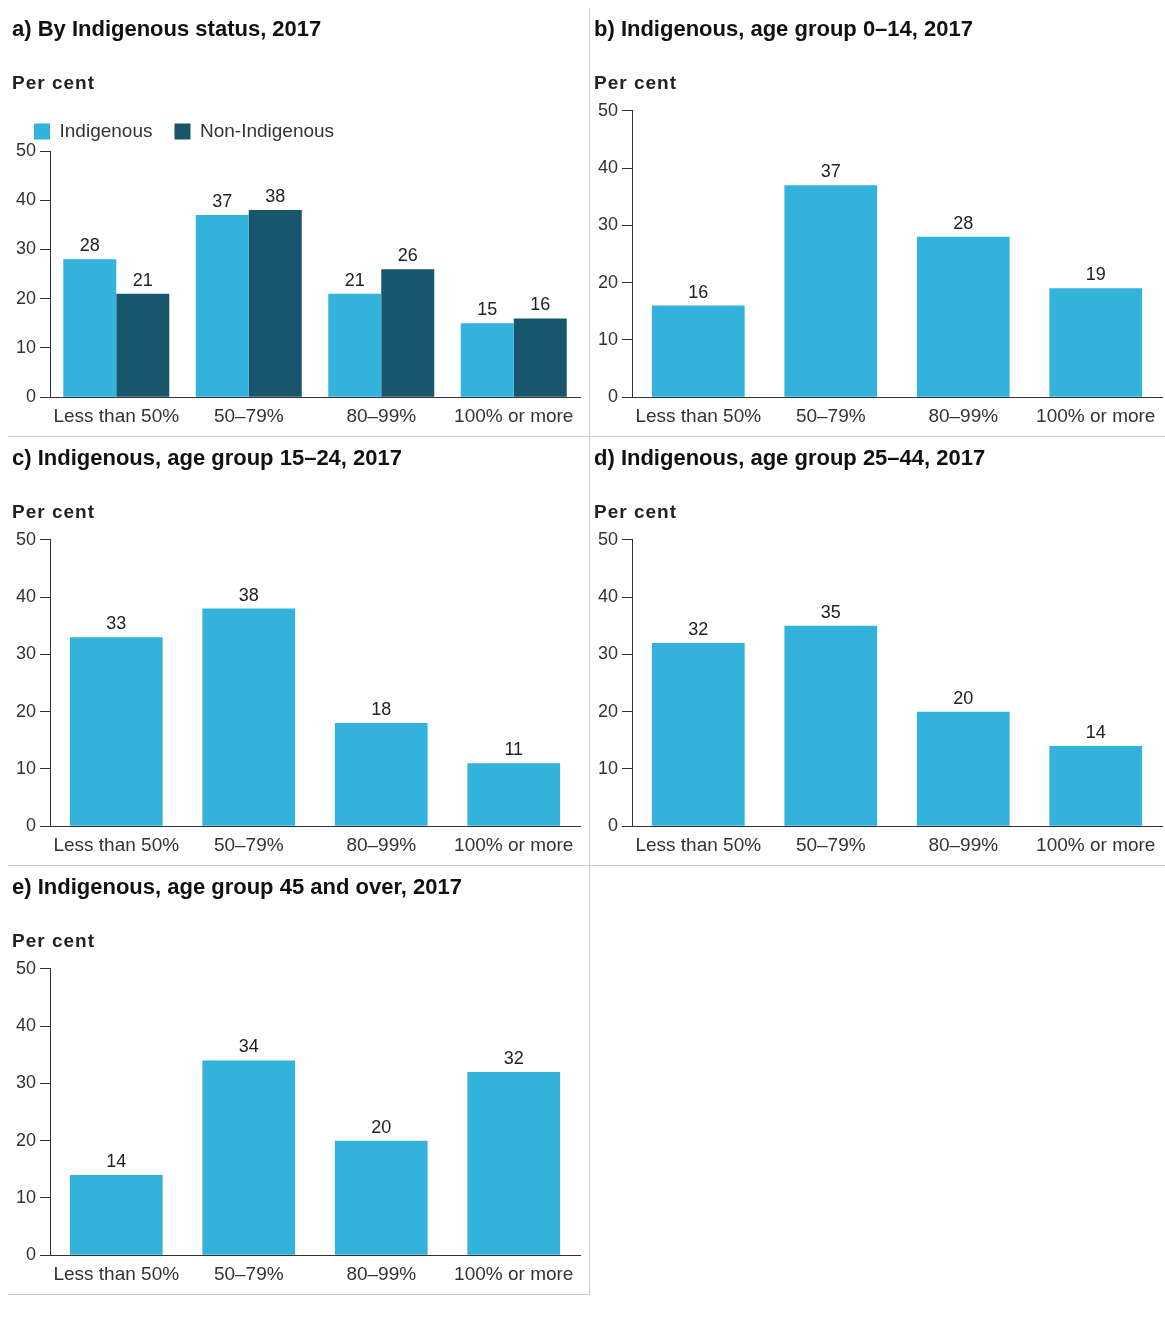 This screenshot has width=1165, height=1327. What do you see at coordinates (381, 709) in the screenshot?
I see `data-label: 18` at bounding box center [381, 709].